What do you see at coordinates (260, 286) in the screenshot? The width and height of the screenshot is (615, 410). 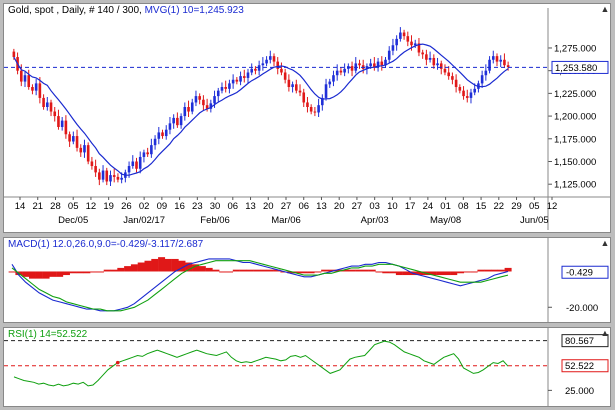 I see `signal-line` at bounding box center [260, 286].